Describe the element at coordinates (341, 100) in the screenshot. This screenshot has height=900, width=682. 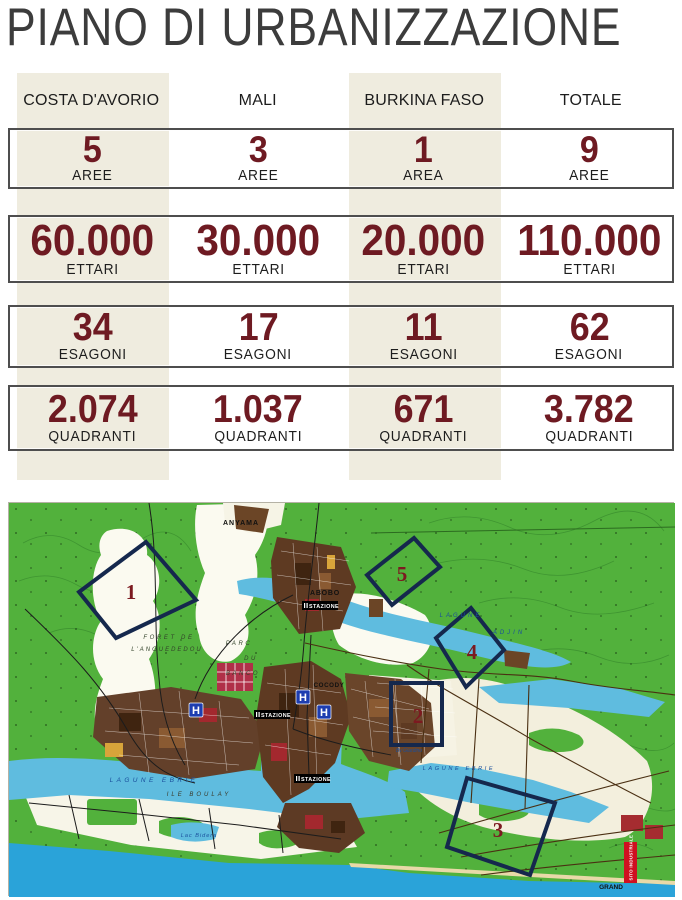
I see `table-header-row: COSTA D'AVORIO MALI BURKINA FASO TOTALE` at that location.